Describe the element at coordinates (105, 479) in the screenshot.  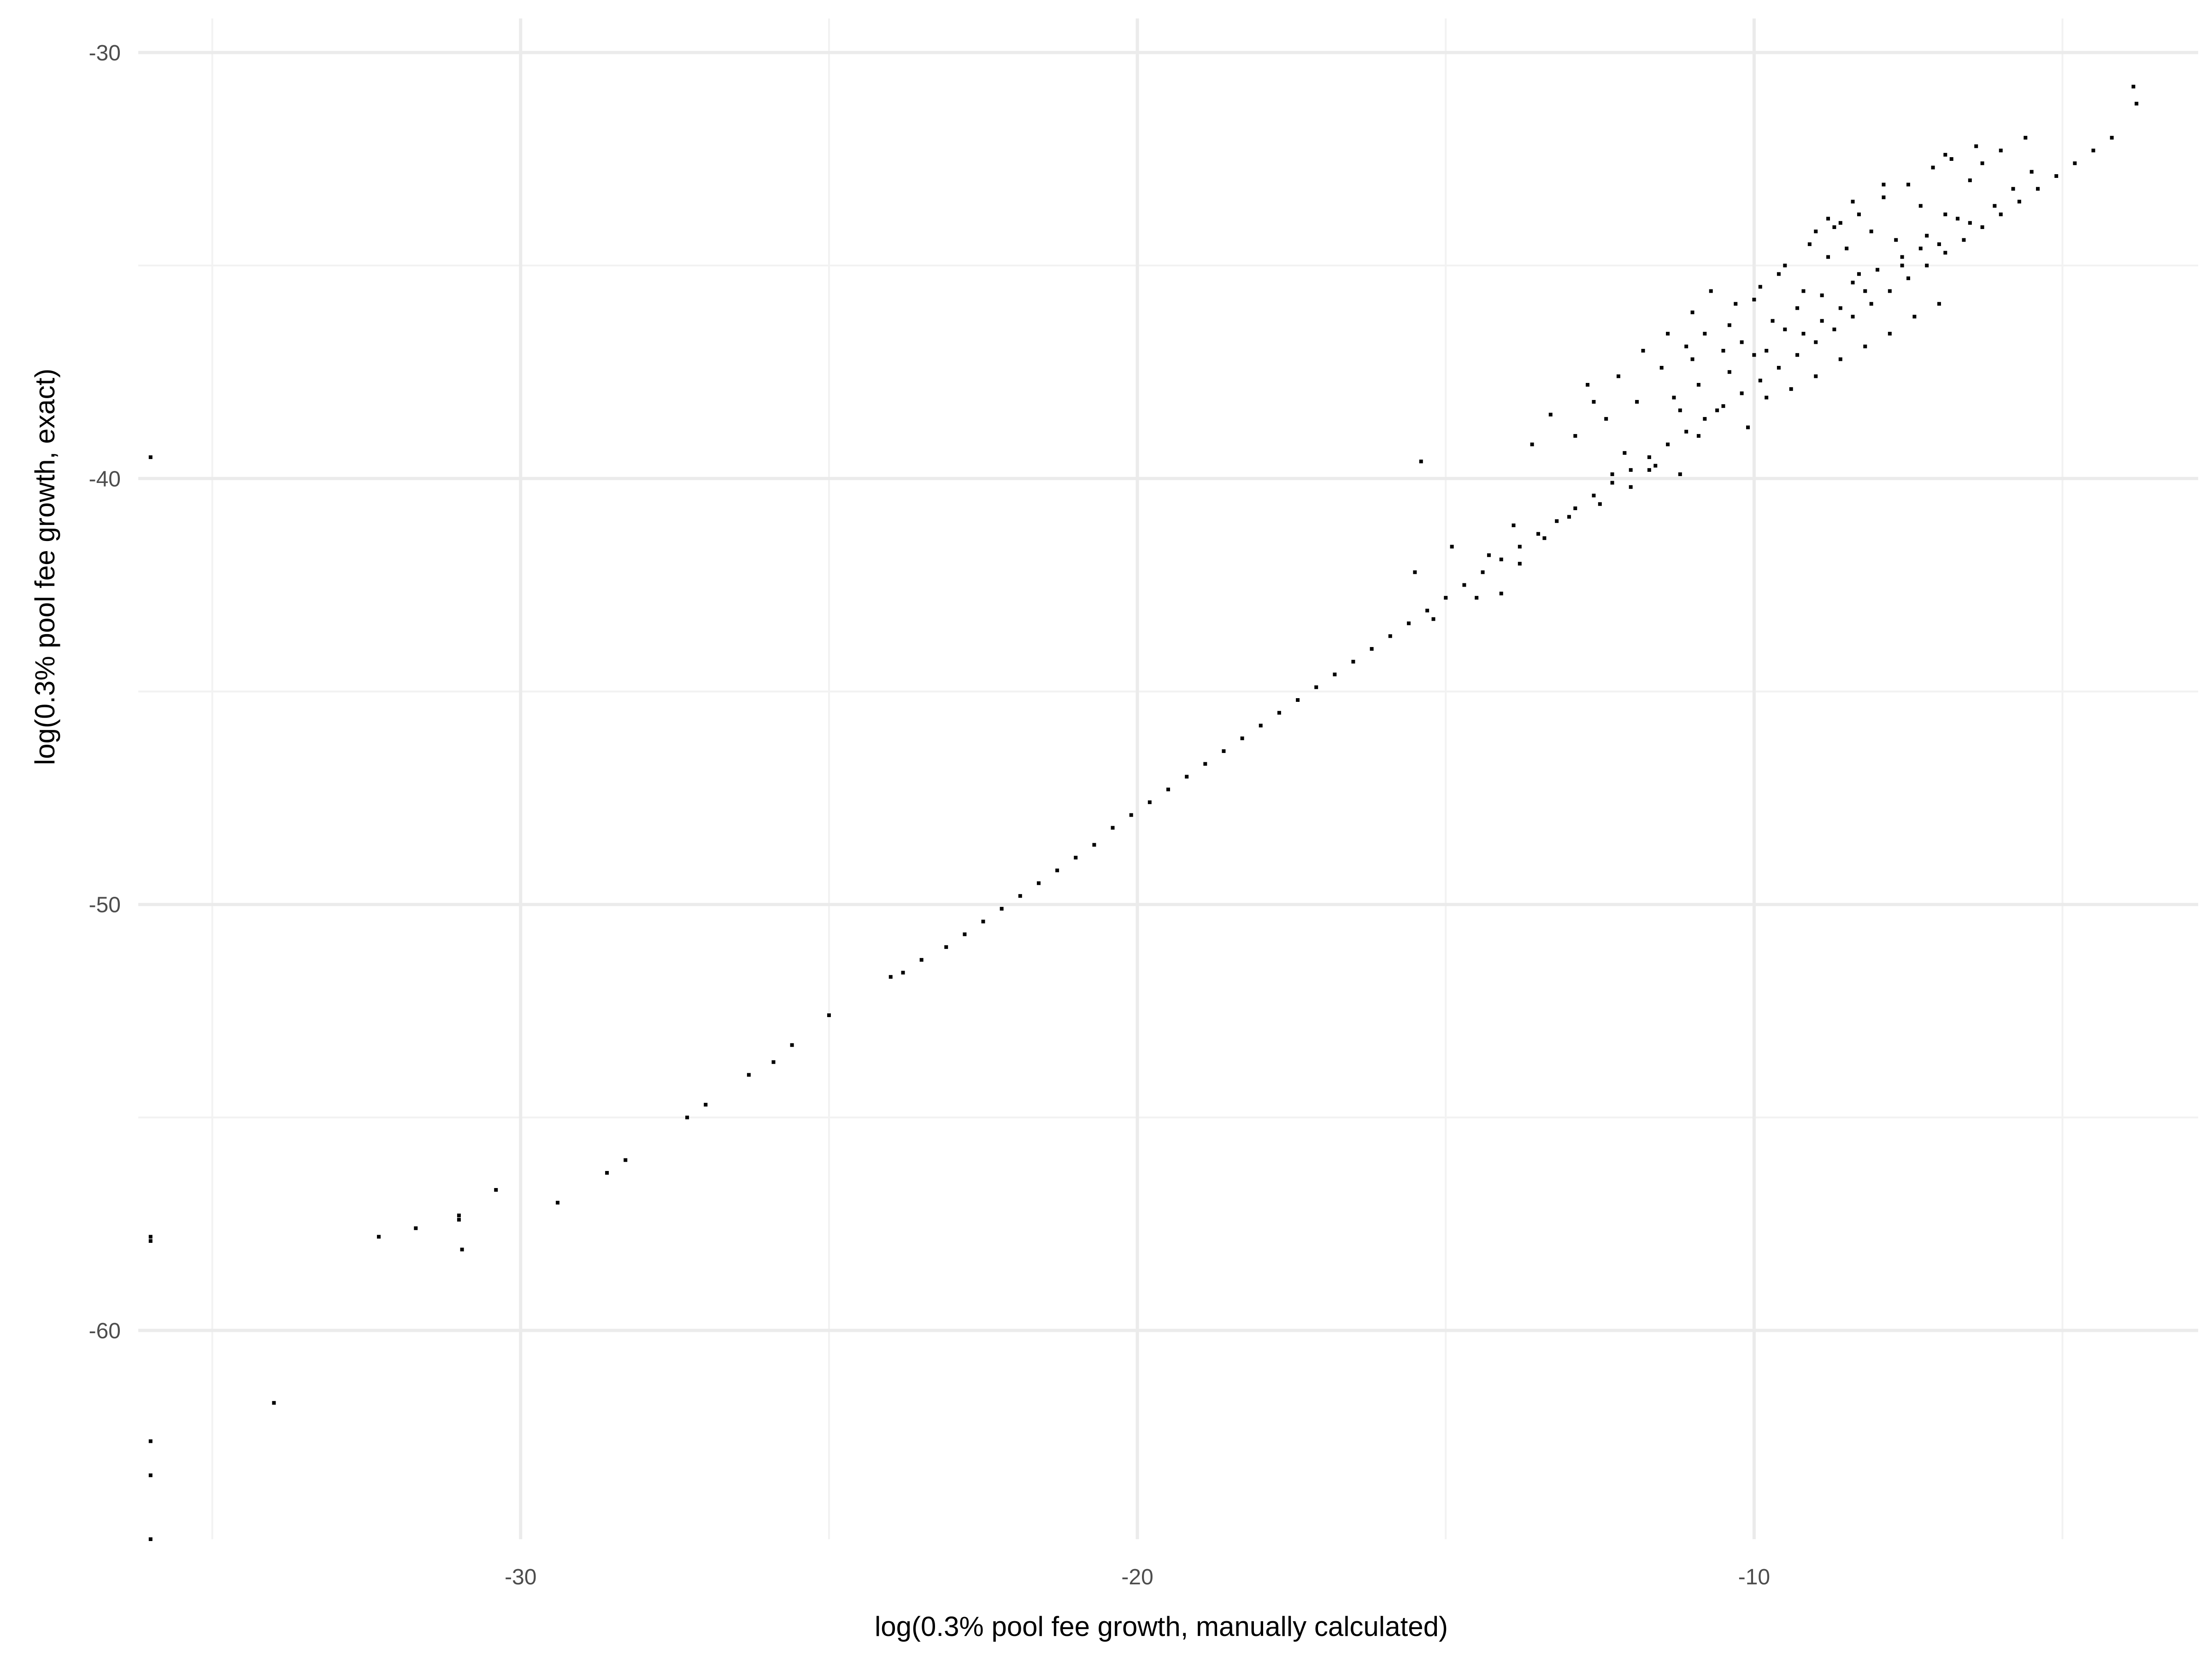
I see `y-tick-label: -40` at that location.